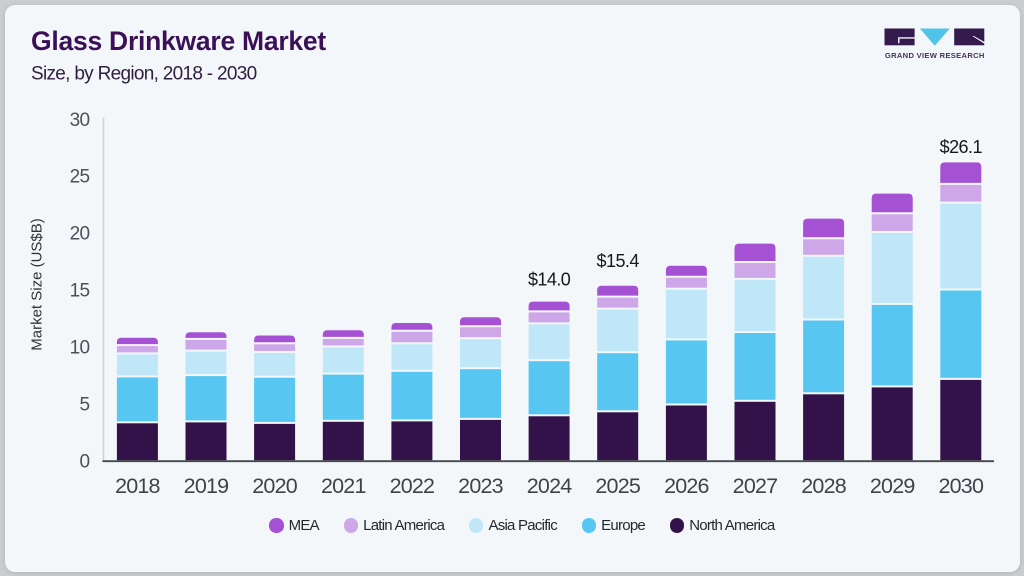 This screenshot has width=1024, height=576. I want to click on svg-text: Market Size (US$B), so click(36, 284).